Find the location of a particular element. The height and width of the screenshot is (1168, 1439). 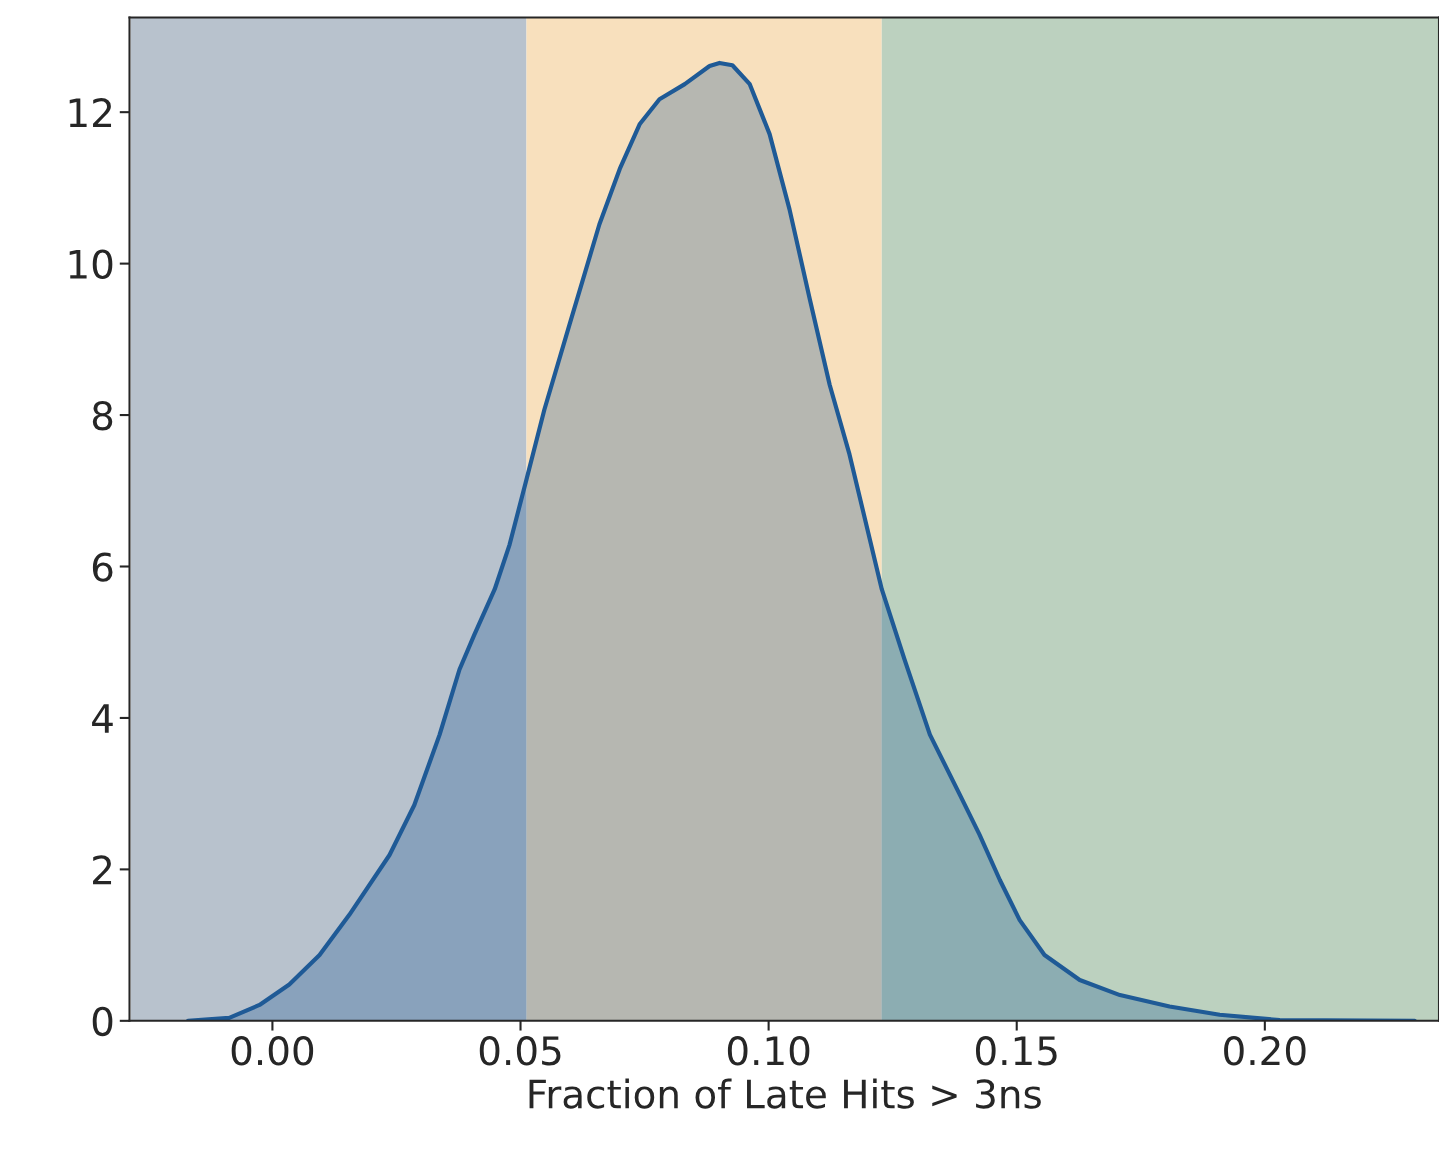

x-tick-label: 0.00 is located at coordinates (272, 1051).